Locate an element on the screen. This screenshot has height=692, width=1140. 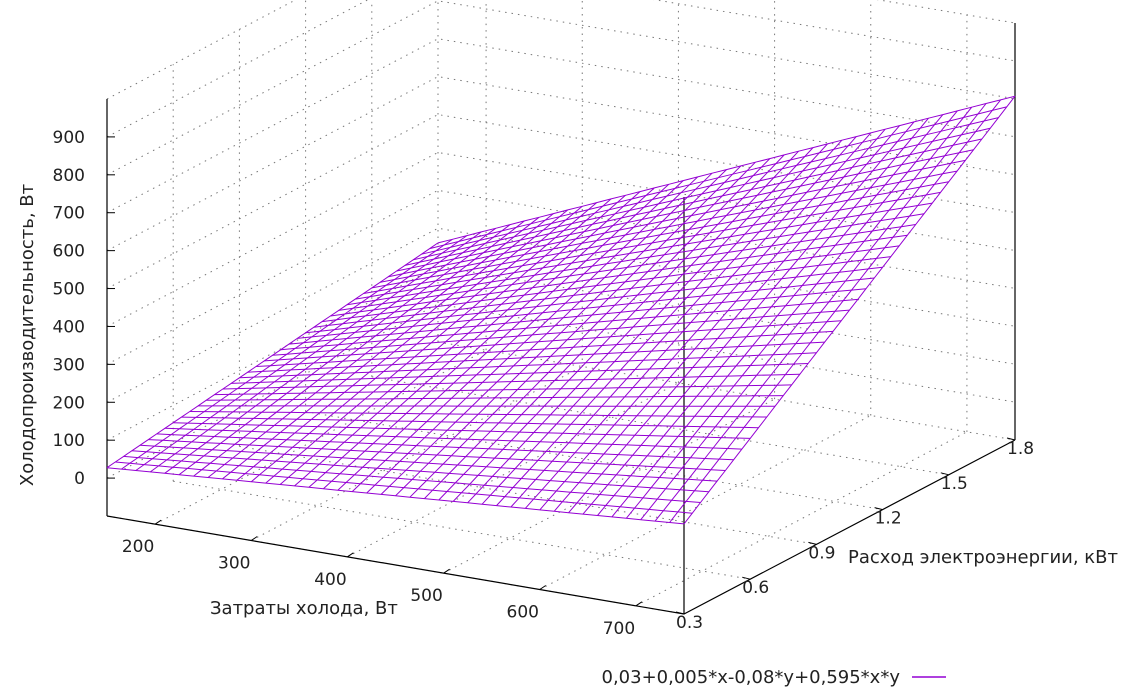
z-tick-label: 800 is located at coordinates (69, 176).